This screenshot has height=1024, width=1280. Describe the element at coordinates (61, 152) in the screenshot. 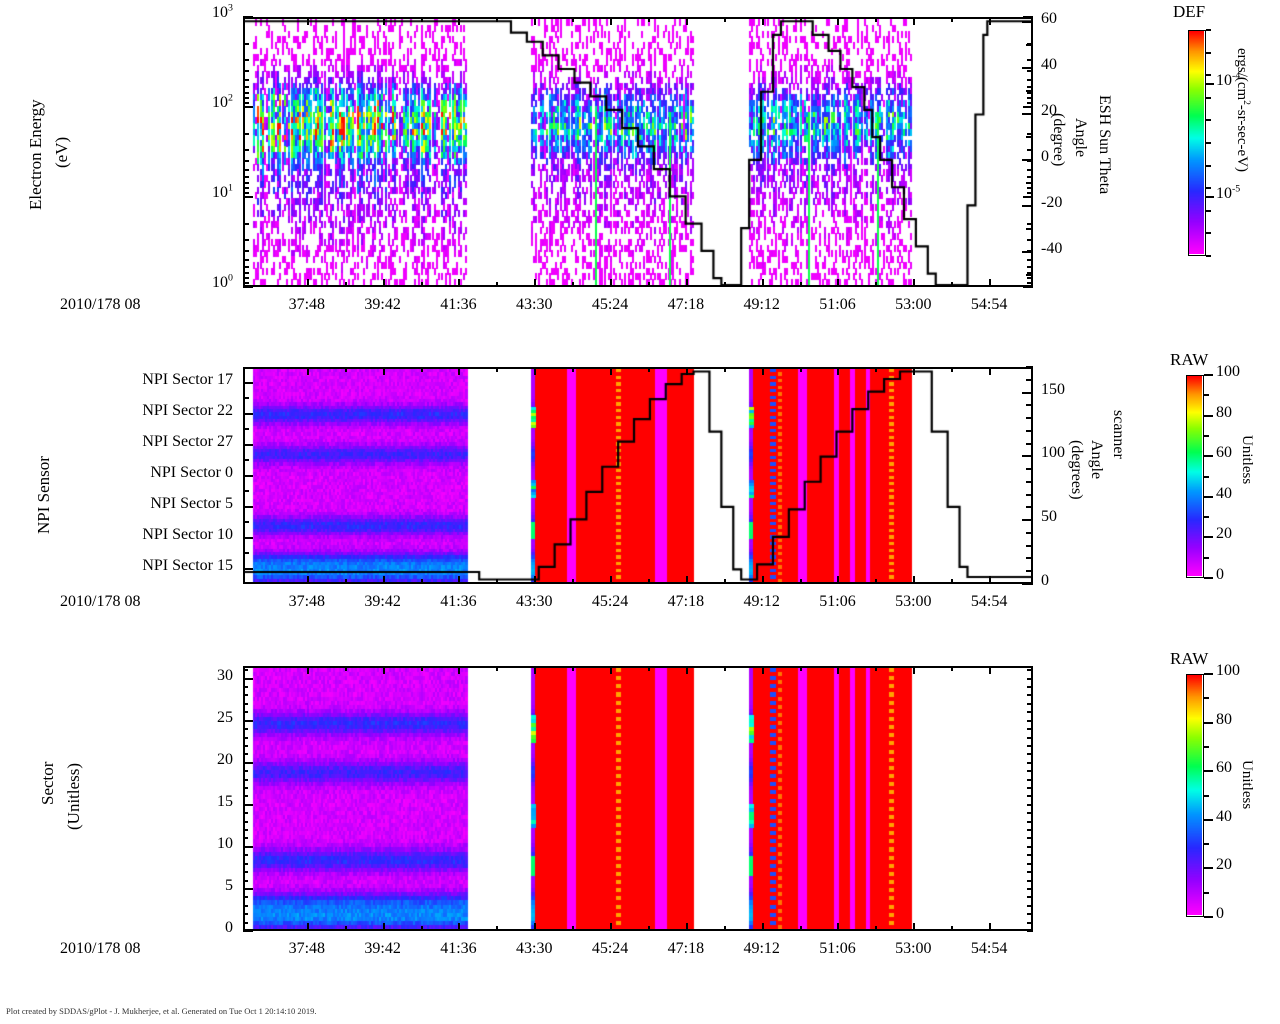

I see `panel1-ylabel-line2: (eV)` at that location.